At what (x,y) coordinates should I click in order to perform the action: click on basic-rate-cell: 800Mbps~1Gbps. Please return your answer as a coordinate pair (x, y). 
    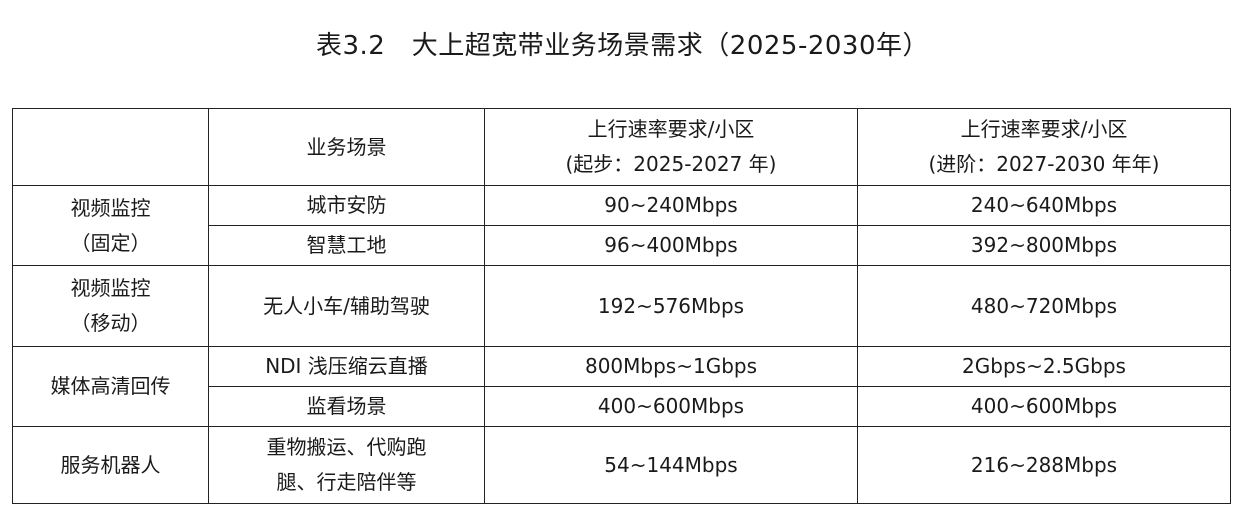
    Looking at the image, I should click on (671, 366).